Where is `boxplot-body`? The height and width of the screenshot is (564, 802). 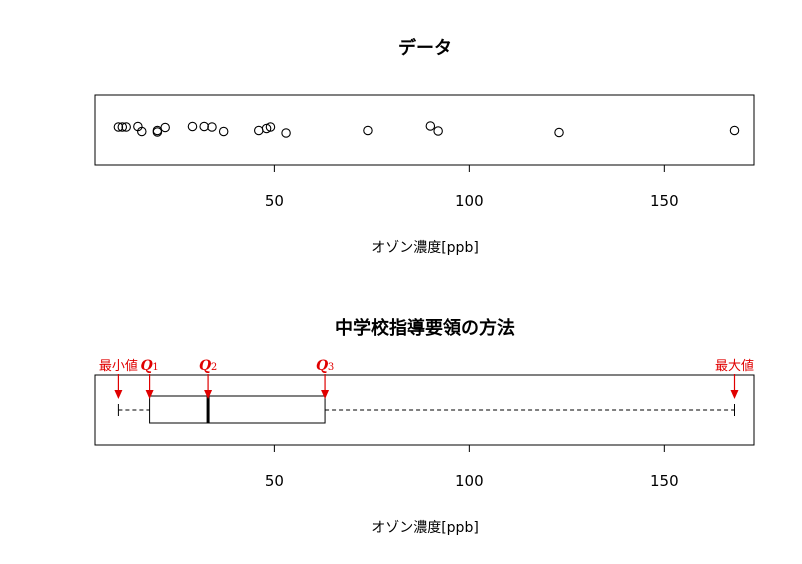 boxplot-body is located at coordinates (426, 409).